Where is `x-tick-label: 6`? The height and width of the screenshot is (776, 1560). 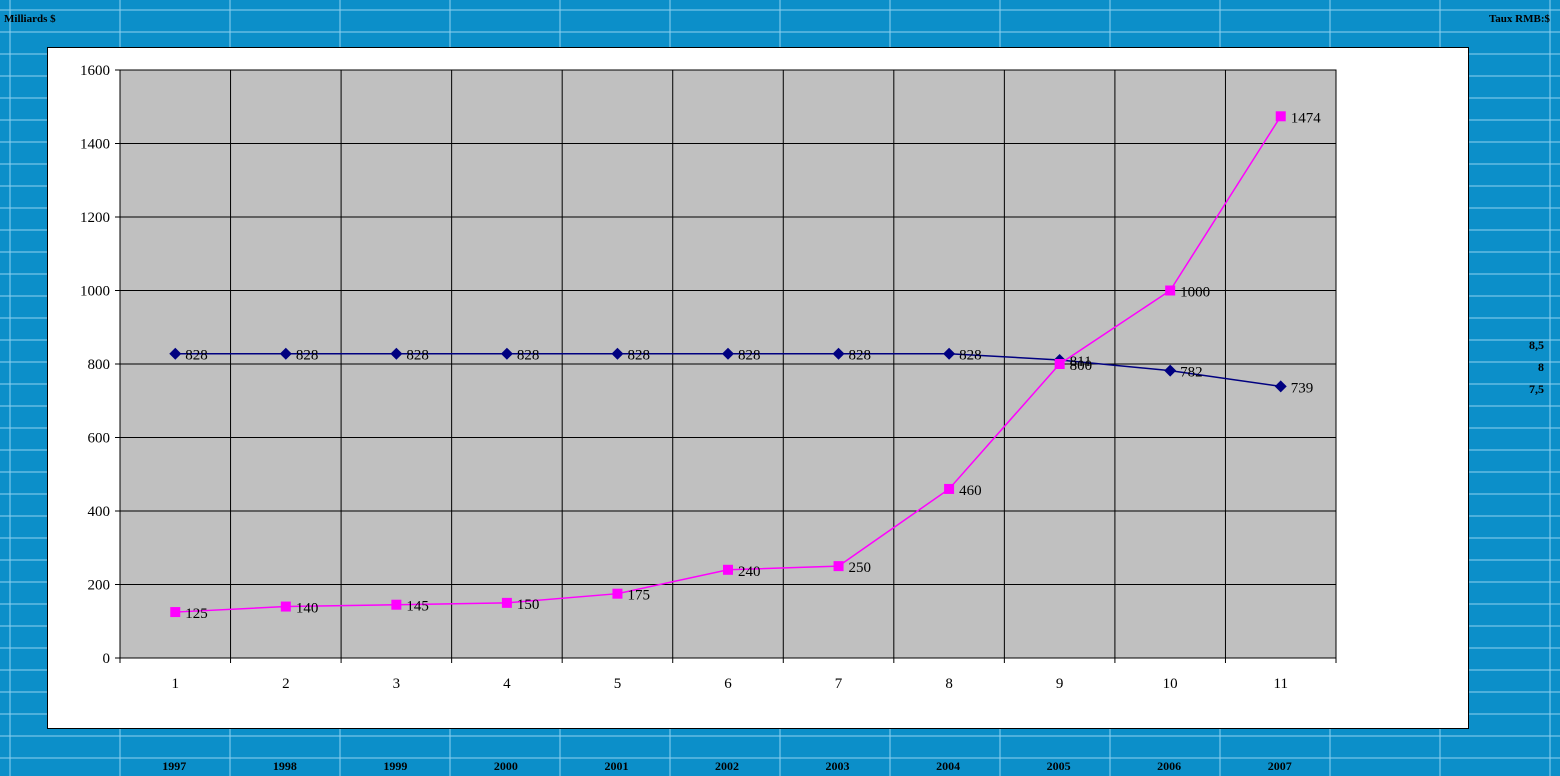 x-tick-label: 6 is located at coordinates (728, 684).